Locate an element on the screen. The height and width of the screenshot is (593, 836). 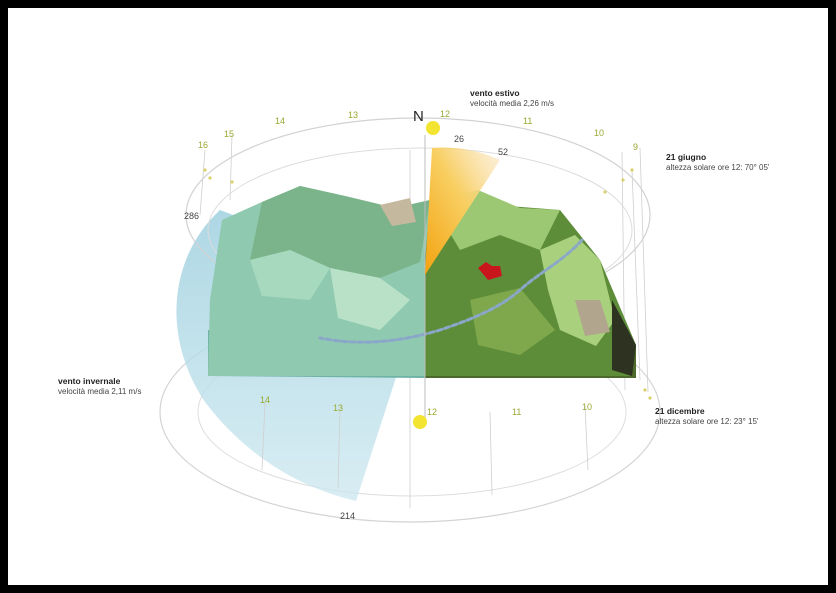
river is located at coordinates (451, 291).